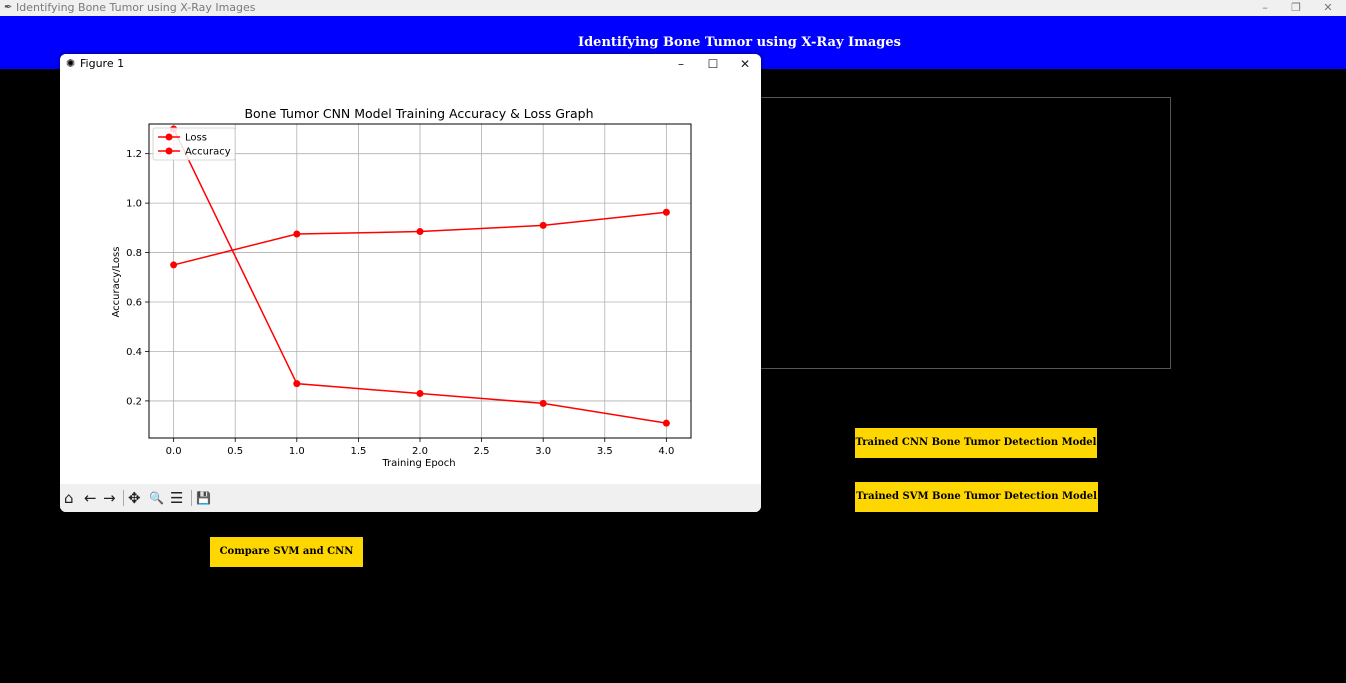 This screenshot has width=1346, height=683. What do you see at coordinates (976, 497) in the screenshot?
I see `trained-svm-model-button: Trained SVM Bone Tumor Detection Model` at bounding box center [976, 497].